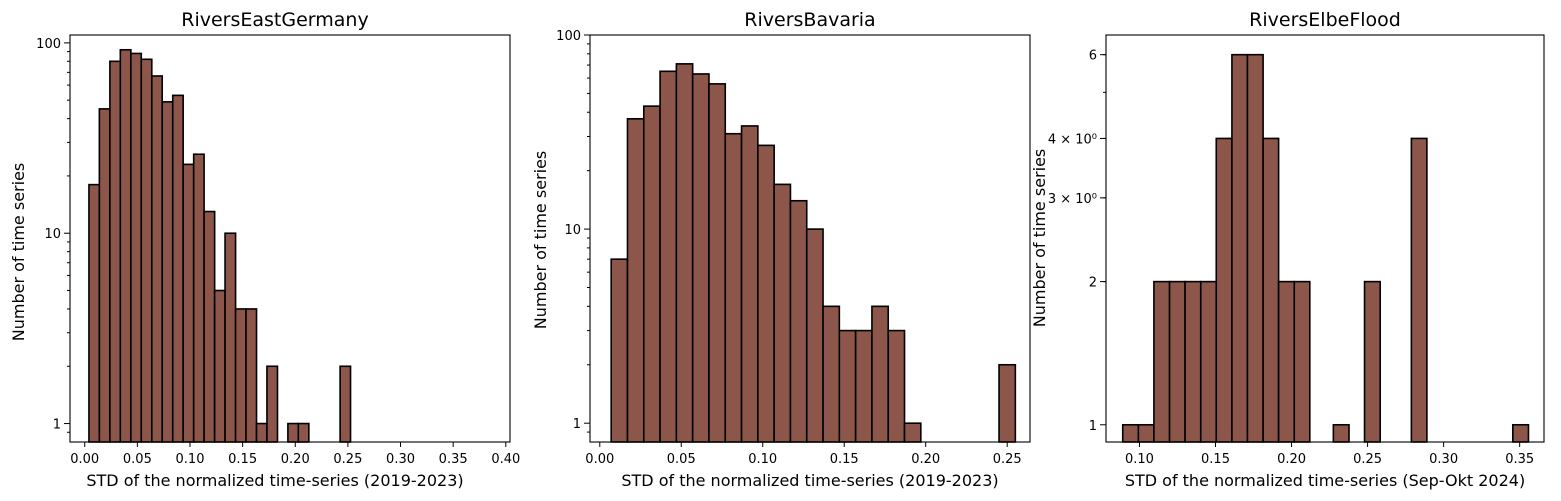  What do you see at coordinates (803, 454) in the screenshot?
I see `x-ticks: 0.00 0.05 0.10 0.15 0.20 0.25` at bounding box center [803, 454].